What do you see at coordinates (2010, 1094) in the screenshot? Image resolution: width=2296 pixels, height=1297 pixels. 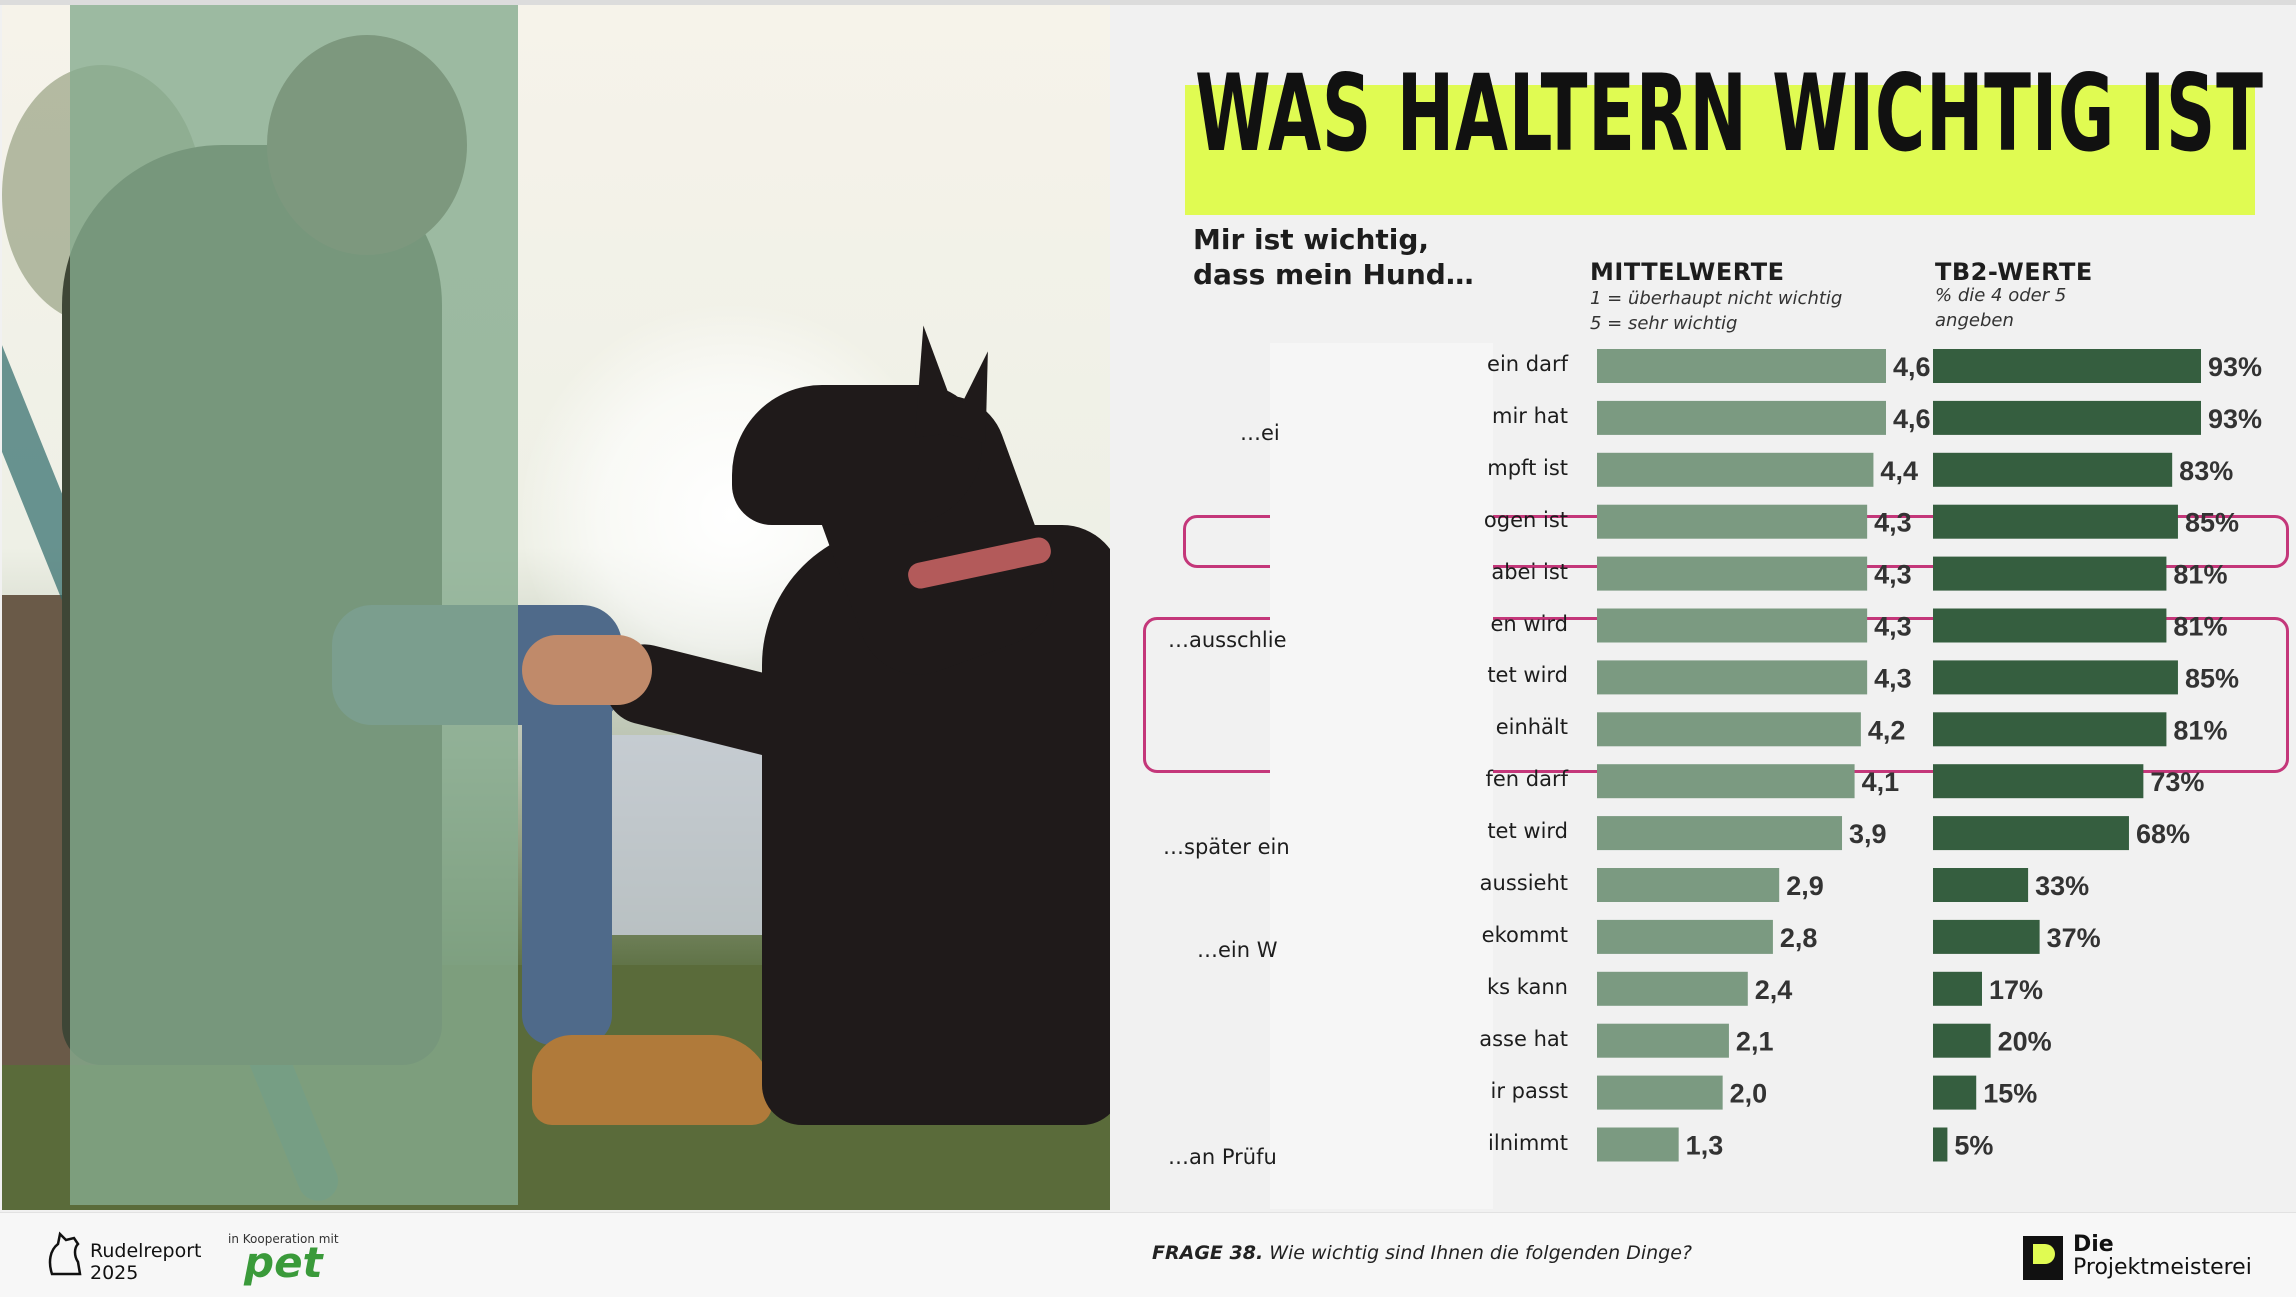 I see `tb2-value-label: 15%` at bounding box center [2010, 1094].